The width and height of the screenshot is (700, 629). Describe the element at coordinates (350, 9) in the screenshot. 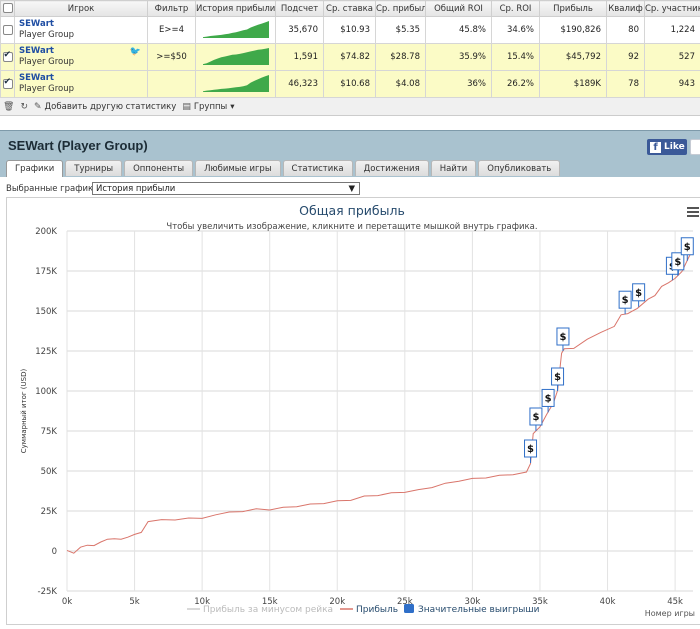

I see `column-header: Ср. ставка` at that location.